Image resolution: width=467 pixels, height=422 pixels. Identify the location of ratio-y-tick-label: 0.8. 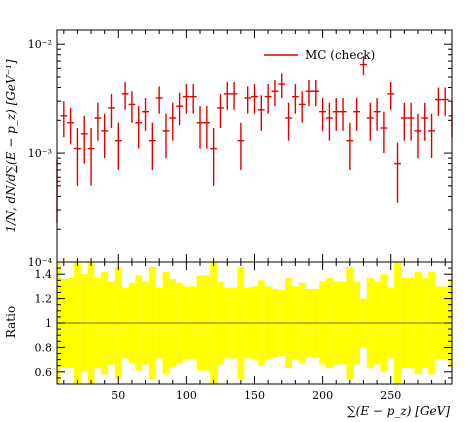
(44, 347).